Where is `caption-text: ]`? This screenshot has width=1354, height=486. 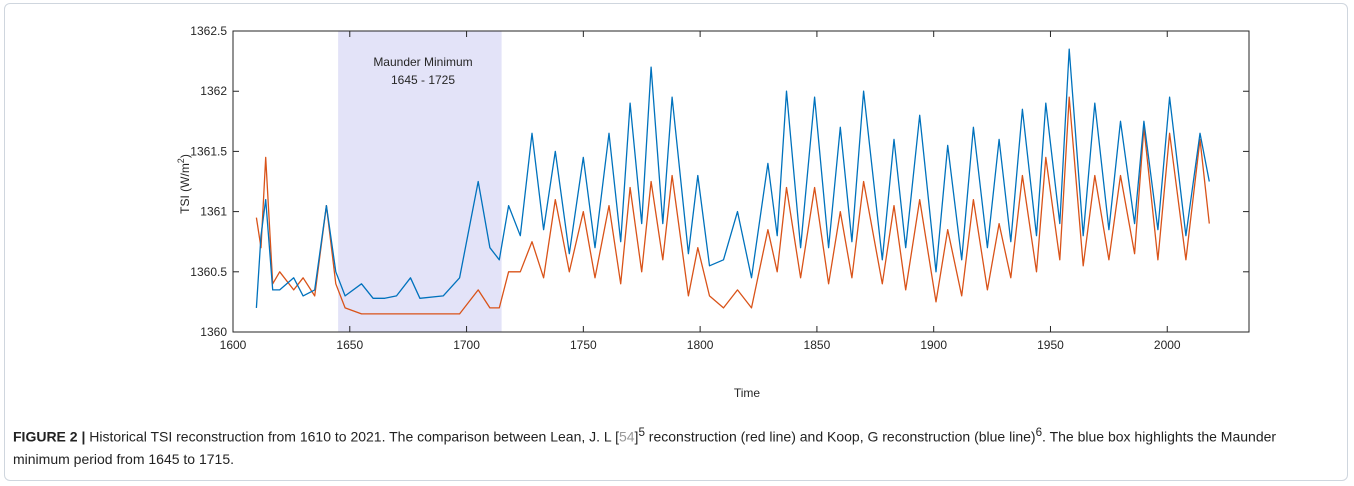
caption-text: ] is located at coordinates (636, 436).